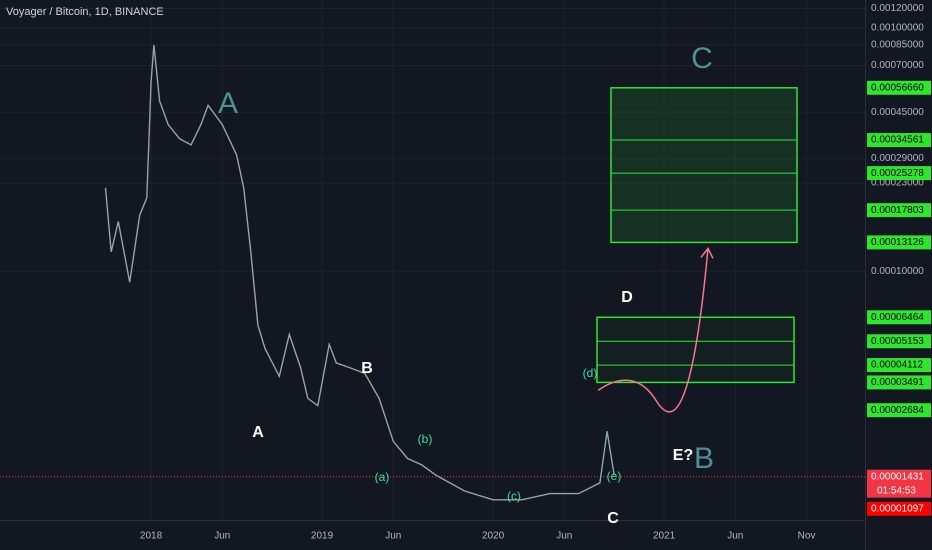  Describe the element at coordinates (897, 112) in the screenshot. I see `y-tick-label: 0.00045000` at that location.